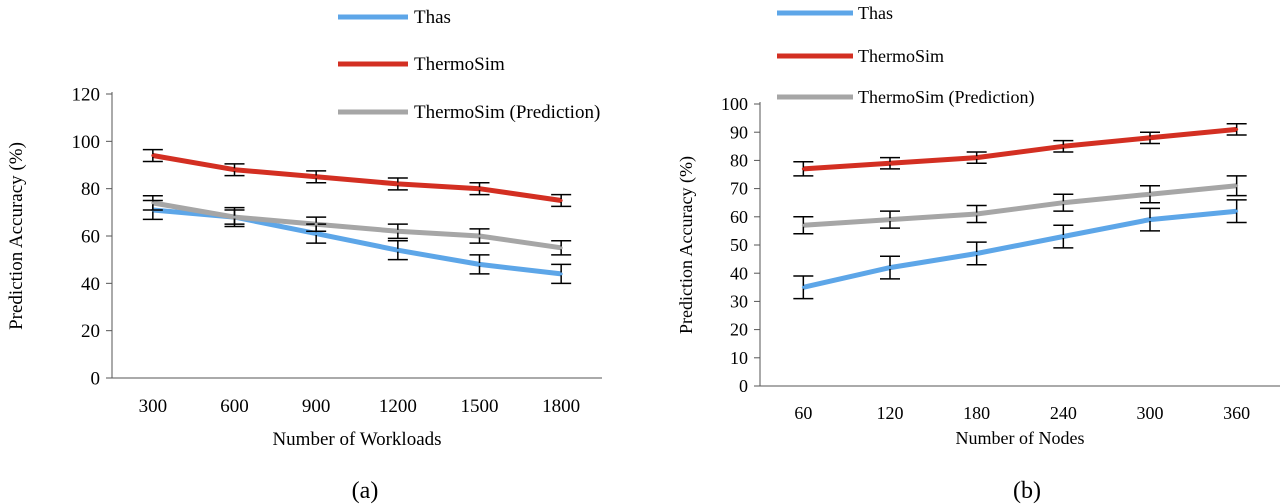 This screenshot has height=504, width=1288. What do you see at coordinates (890, 413) in the screenshot?
I see `x-tick-label: 120` at bounding box center [890, 413].